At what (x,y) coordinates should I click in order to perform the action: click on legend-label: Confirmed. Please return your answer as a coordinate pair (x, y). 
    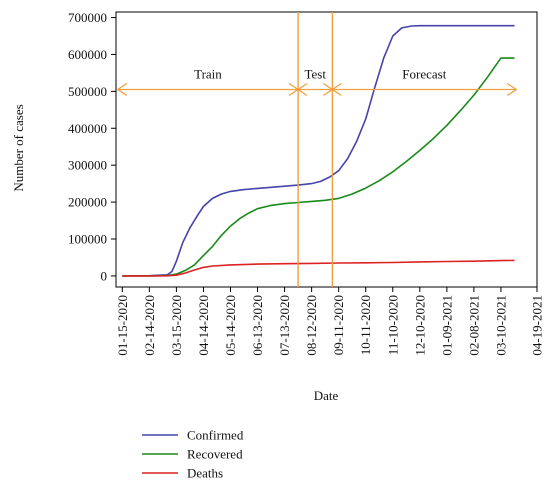
    Looking at the image, I should click on (215, 435).